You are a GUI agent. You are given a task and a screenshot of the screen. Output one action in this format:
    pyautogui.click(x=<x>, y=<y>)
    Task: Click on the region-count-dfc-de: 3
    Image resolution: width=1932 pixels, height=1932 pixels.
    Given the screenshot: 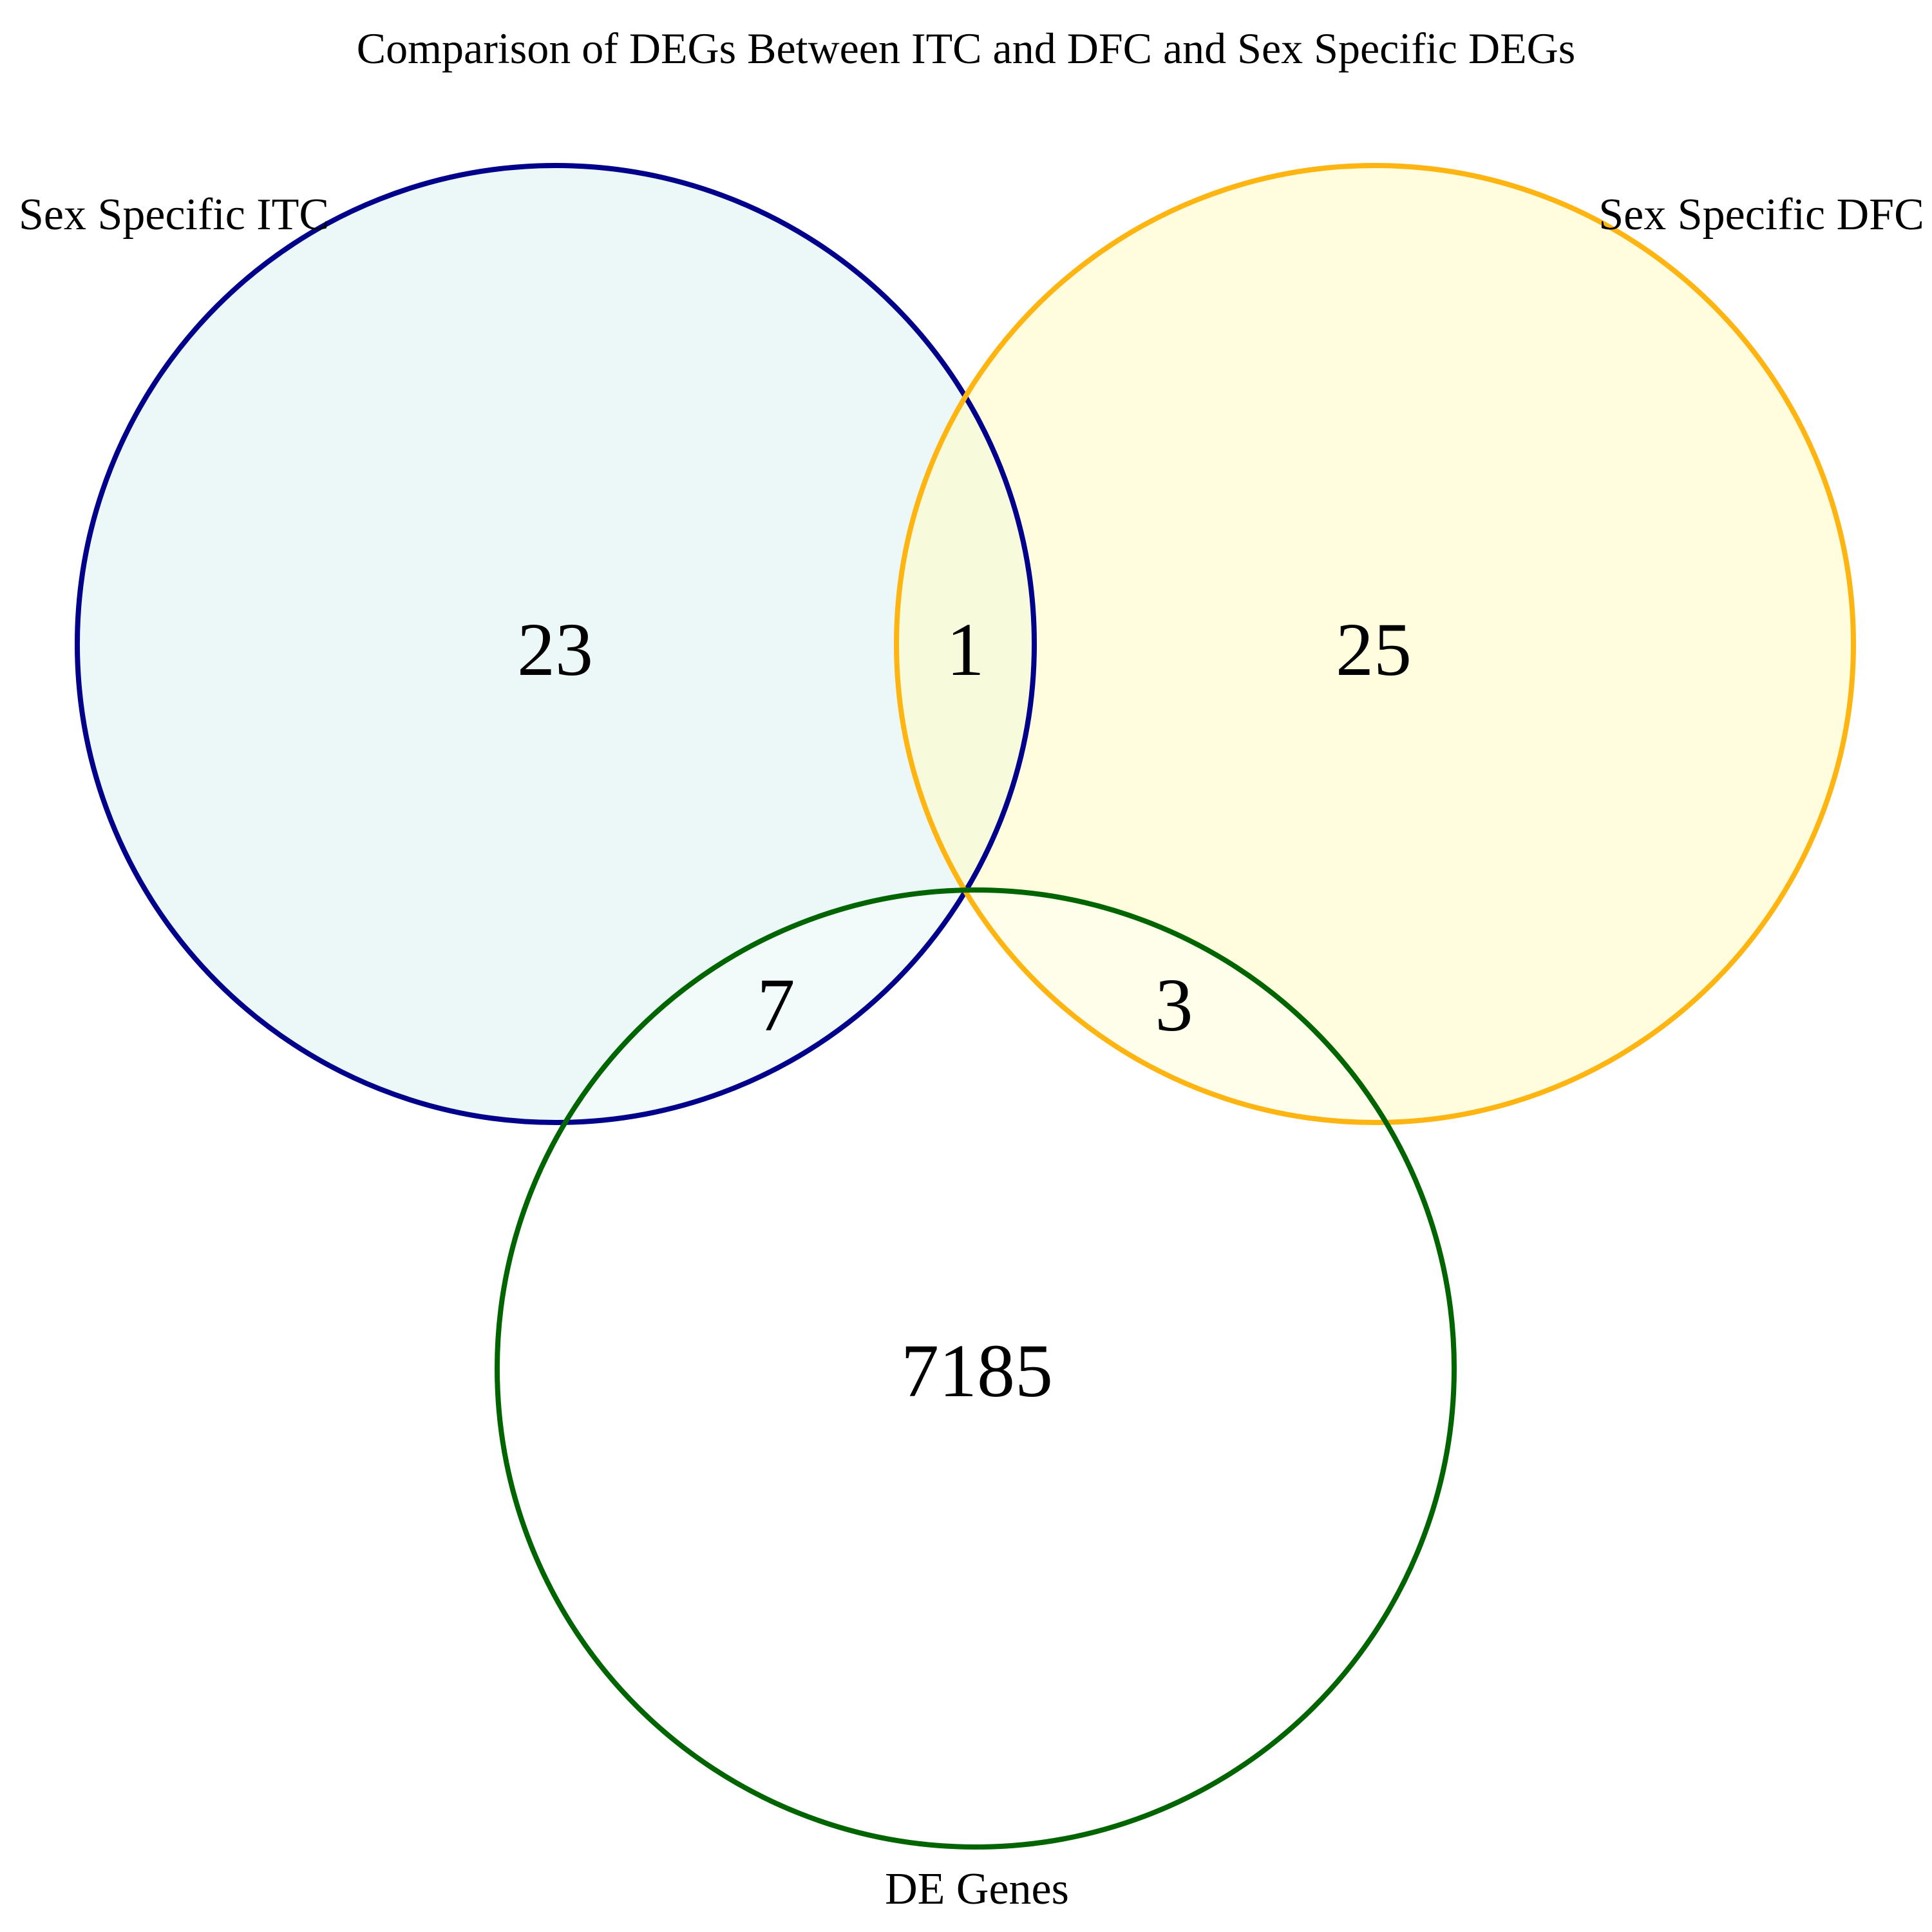 What is the action you would take?
    pyautogui.click(x=1174, y=1005)
    